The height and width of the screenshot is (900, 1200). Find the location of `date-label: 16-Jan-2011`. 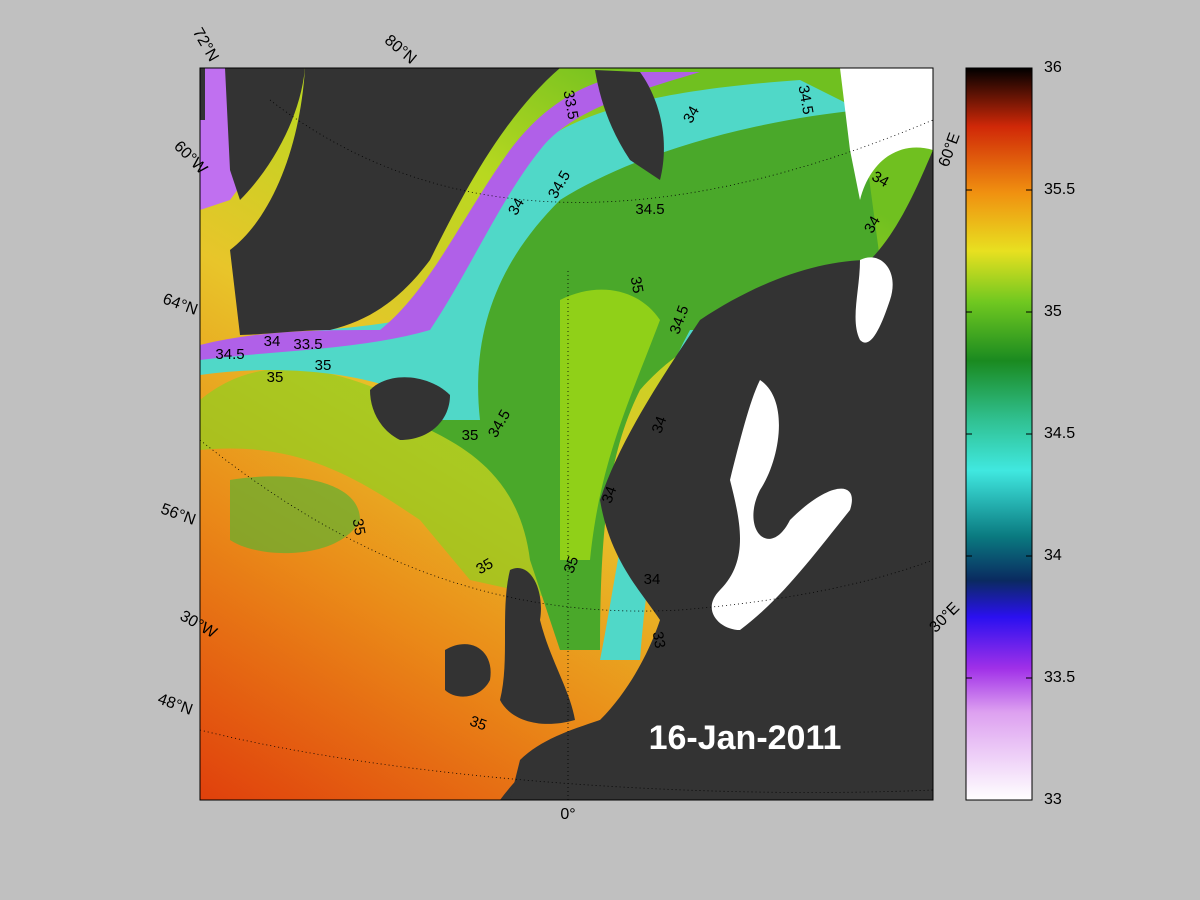

date-label: 16-Jan-2011 is located at coordinates (745, 738).